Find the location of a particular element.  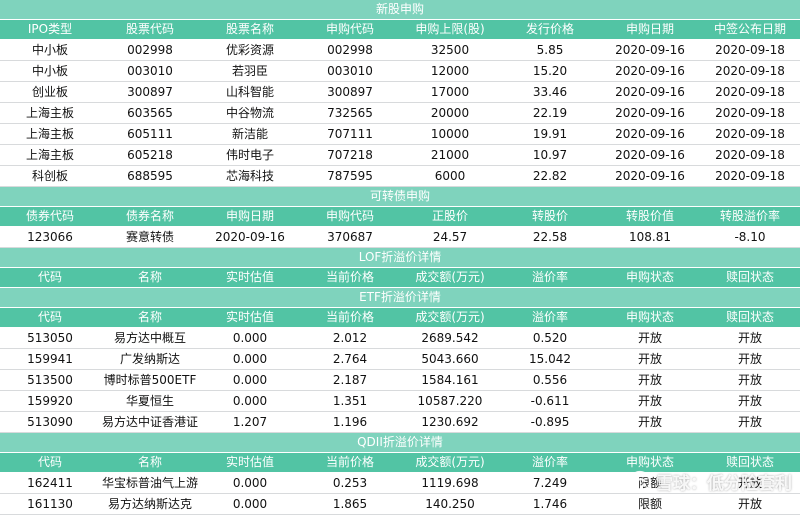

table-cell: 广发纳斯达 is located at coordinates (149, 359).